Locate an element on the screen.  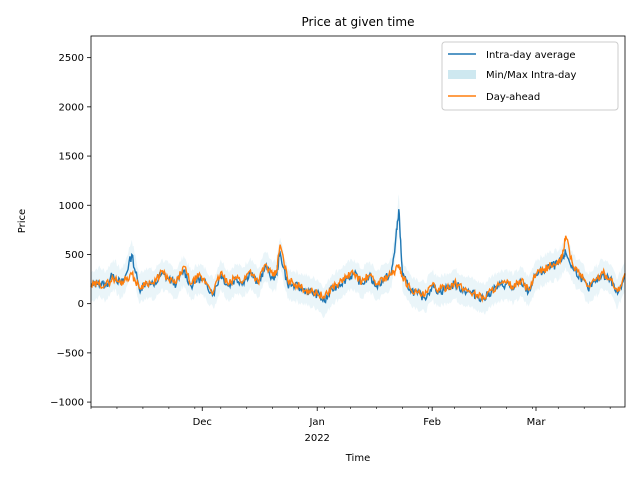
y-tick-label: 1500 is located at coordinates (71, 157).